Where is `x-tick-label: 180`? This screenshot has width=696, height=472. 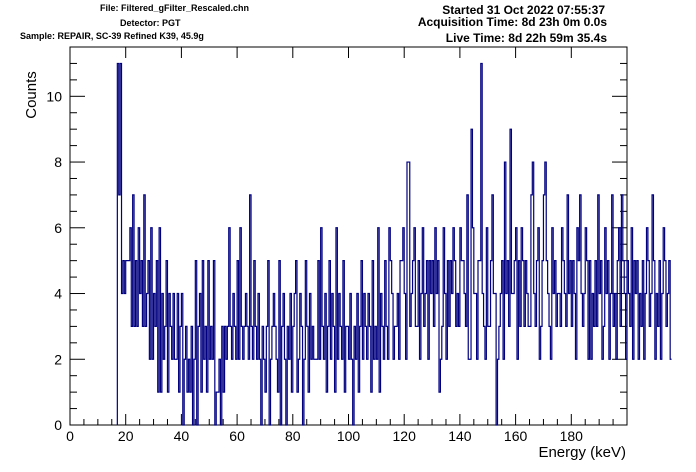 x-tick-label: 180 is located at coordinates (572, 436).